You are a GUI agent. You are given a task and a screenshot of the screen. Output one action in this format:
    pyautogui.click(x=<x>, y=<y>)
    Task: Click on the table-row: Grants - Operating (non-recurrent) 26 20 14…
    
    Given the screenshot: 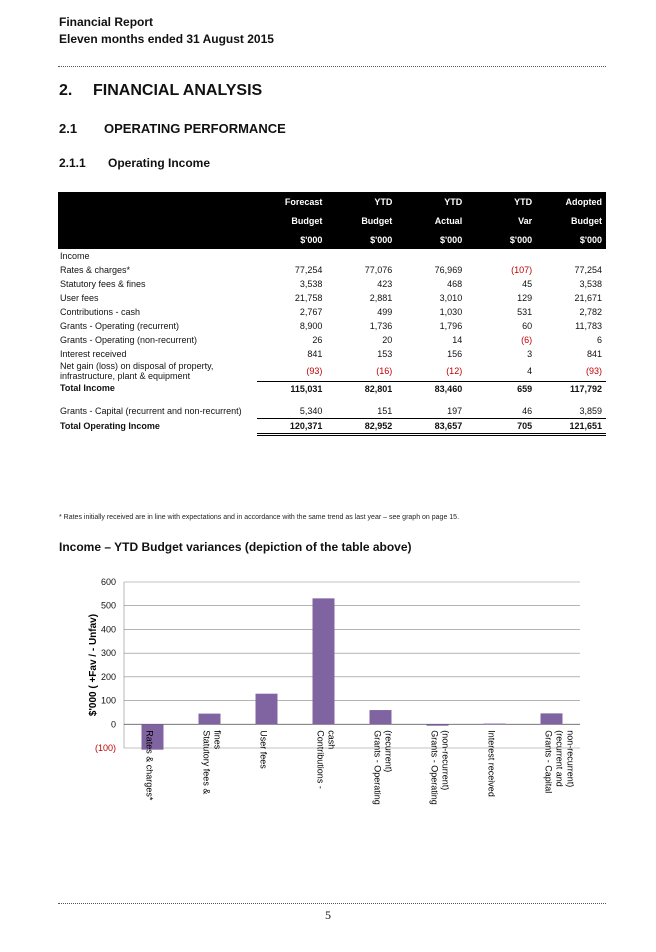 What is the action you would take?
    pyautogui.click(x=332, y=340)
    